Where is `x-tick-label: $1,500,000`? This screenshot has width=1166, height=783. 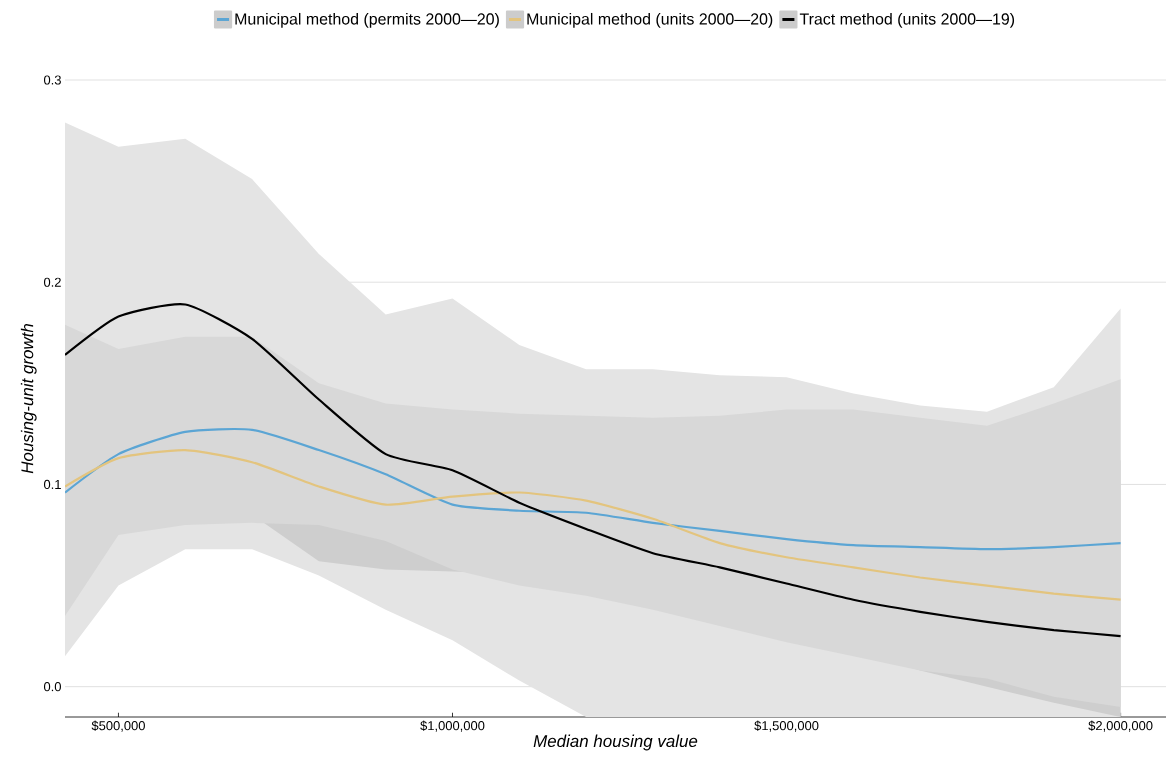 x-tick-label: $1,500,000 is located at coordinates (786, 726).